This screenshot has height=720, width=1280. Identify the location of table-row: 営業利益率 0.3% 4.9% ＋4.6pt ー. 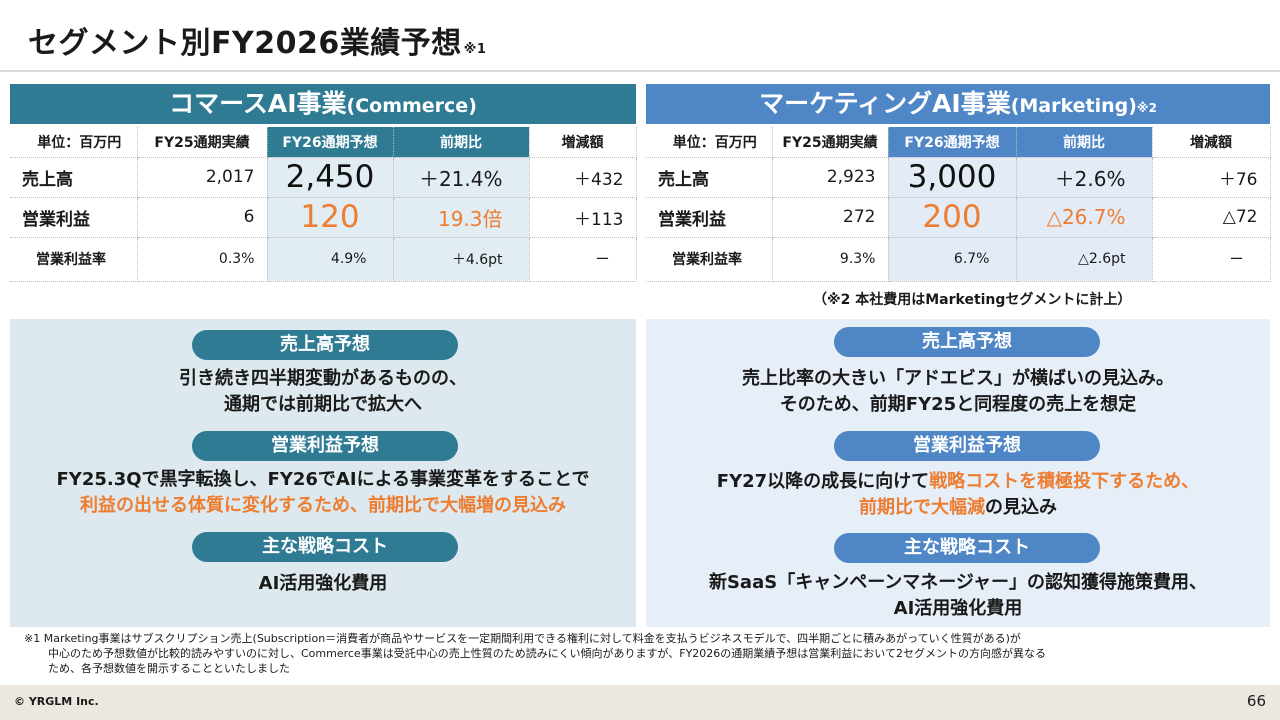
(323, 259).